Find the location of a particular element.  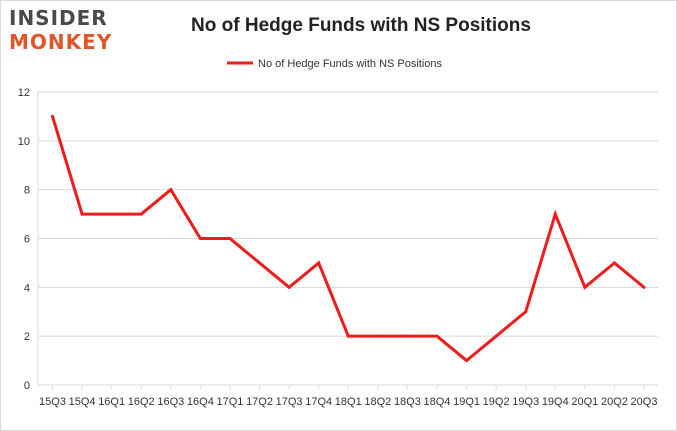

x-tick-label: 18Q3 is located at coordinates (407, 402).